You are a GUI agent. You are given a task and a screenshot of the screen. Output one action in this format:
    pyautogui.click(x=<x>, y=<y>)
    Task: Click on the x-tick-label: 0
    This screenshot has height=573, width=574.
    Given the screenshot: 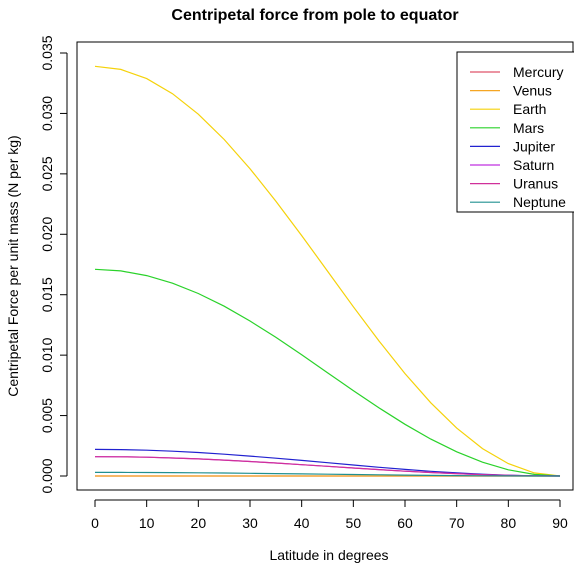 What is the action you would take?
    pyautogui.click(x=95, y=523)
    